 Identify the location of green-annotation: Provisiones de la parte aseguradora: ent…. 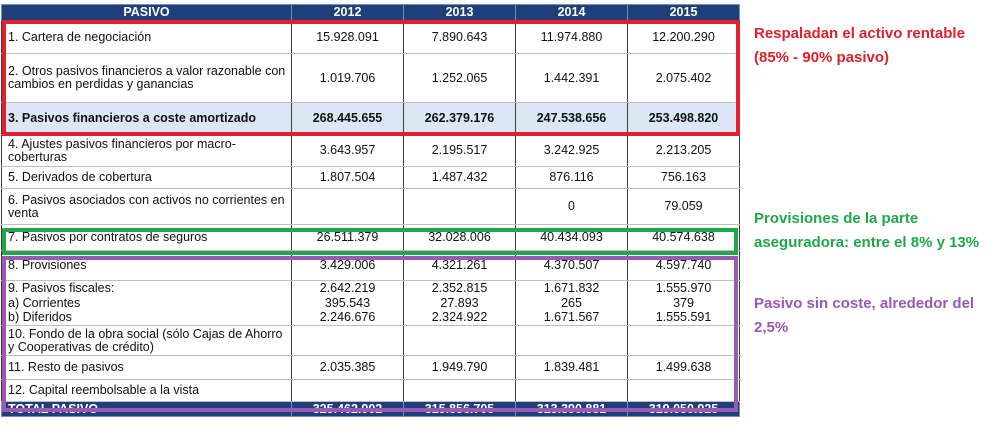
(867, 230).